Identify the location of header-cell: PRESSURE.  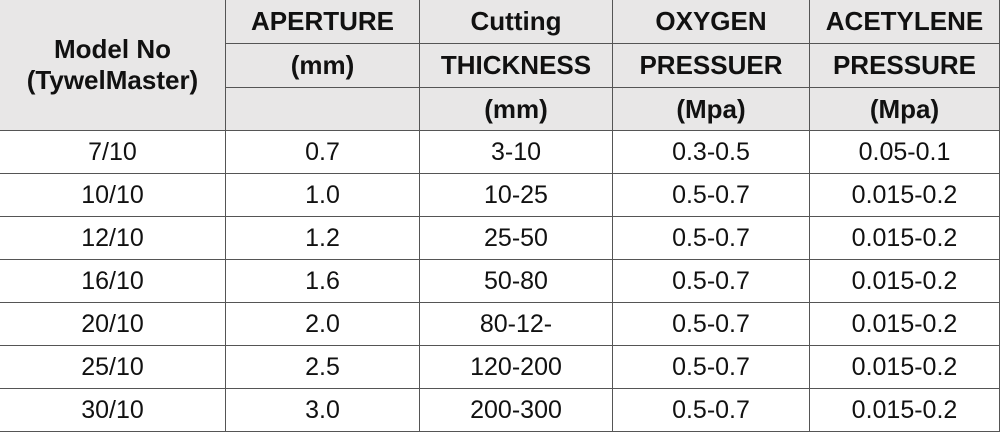
(905, 66).